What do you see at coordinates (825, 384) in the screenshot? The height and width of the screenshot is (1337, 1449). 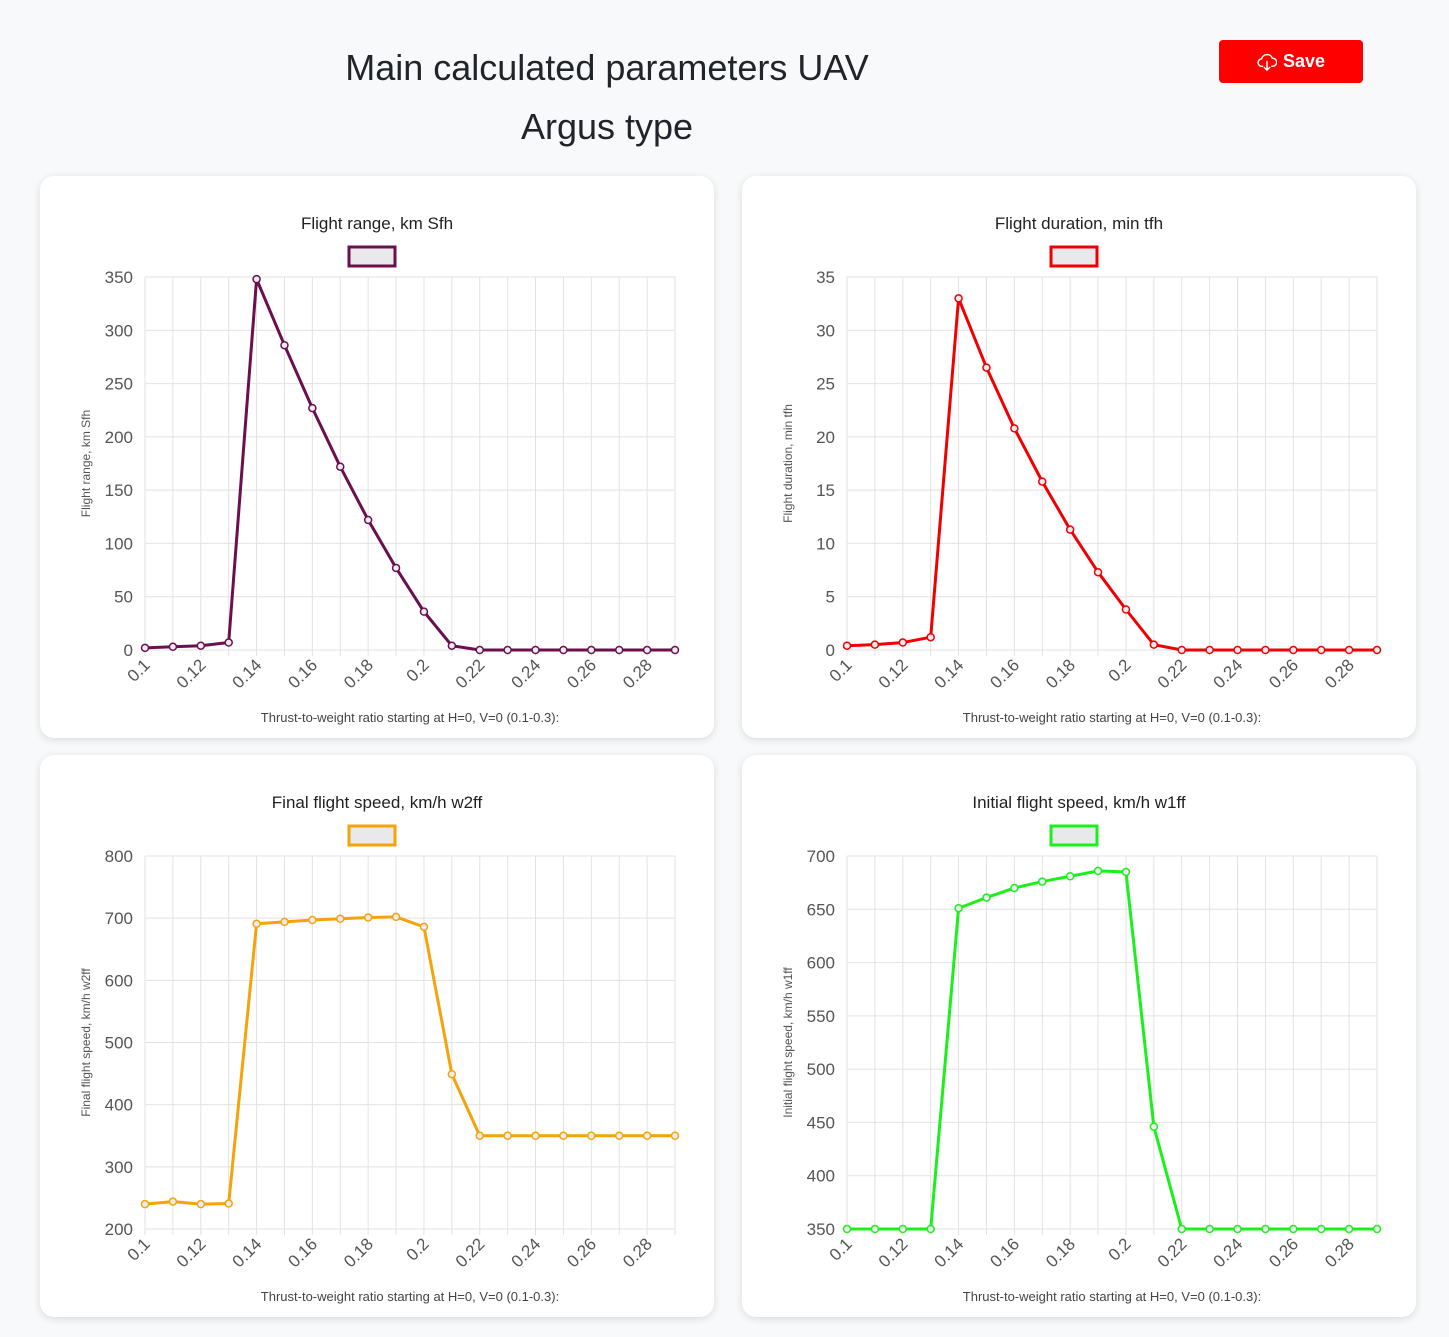 I see `y-tick-label: 25` at bounding box center [825, 384].